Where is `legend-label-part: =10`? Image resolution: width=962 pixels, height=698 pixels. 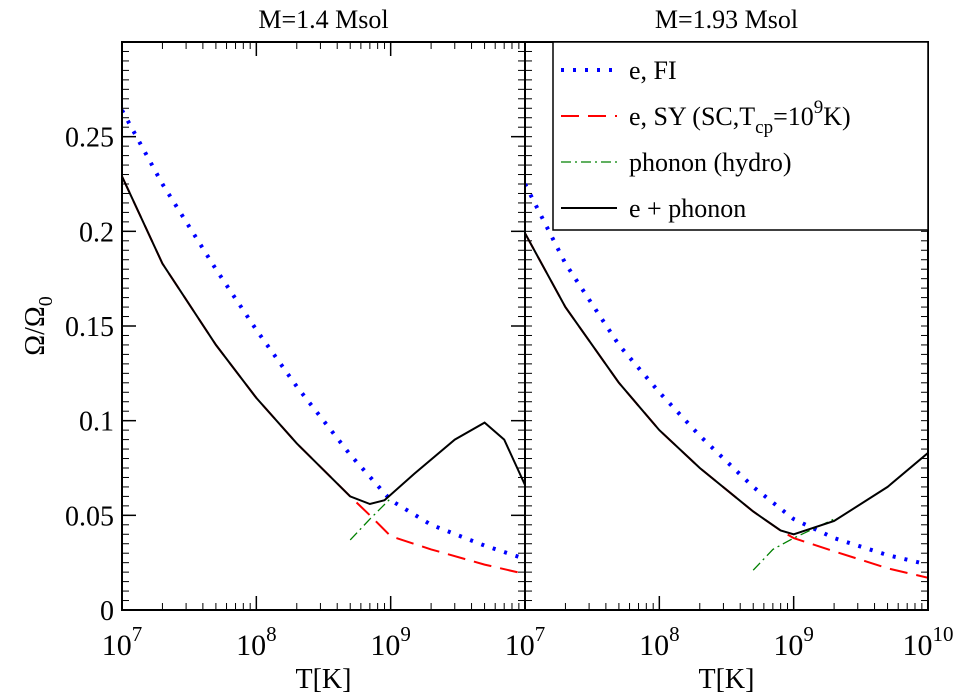
legend-label-part: =10 is located at coordinates (793, 116).